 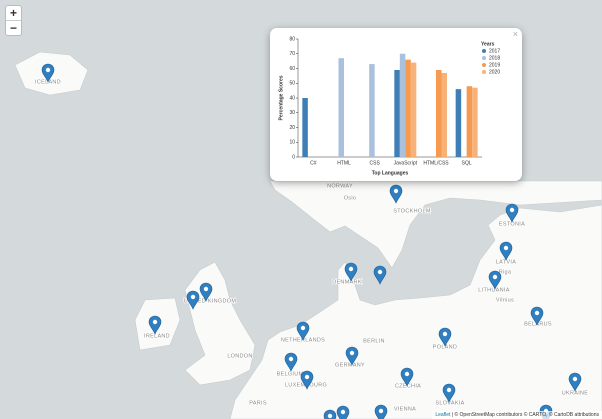 What do you see at coordinates (493, 290) in the screenshot?
I see `place-label: LITHUANIA` at bounding box center [493, 290].